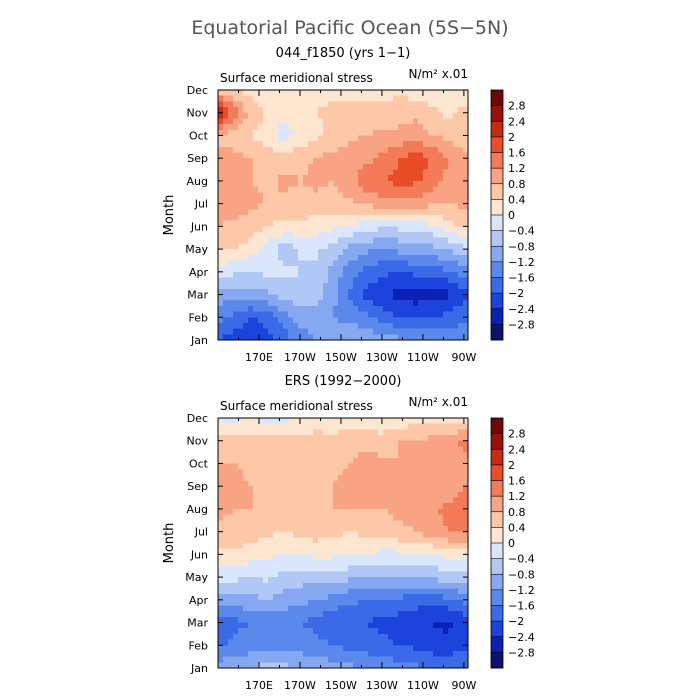 This screenshot has height=700, width=700. Describe the element at coordinates (517, 106) in the screenshot. I see `colorbar-label: 2.8` at that location.